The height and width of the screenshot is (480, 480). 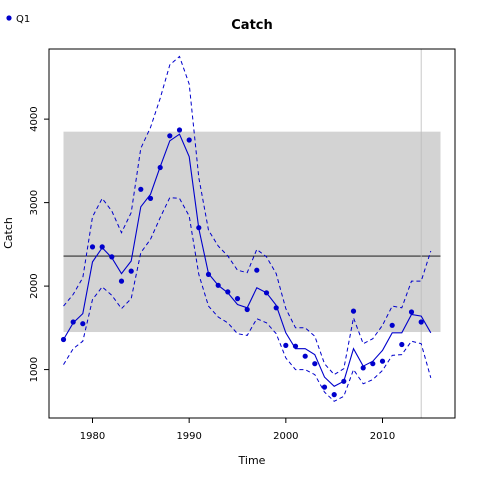 What do you see at coordinates (34, 202) in the screenshot?
I see `y-tick-label: 3000` at bounding box center [34, 202].